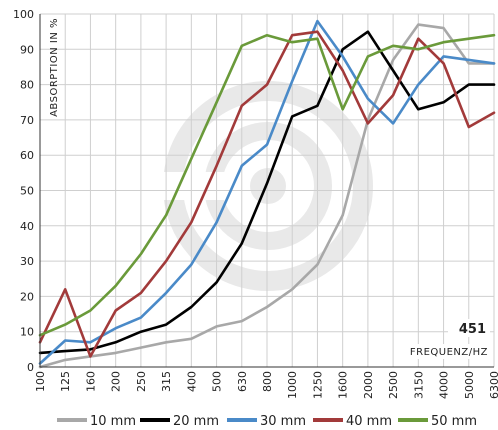 The height and width of the screenshot is (430, 498). What do you see at coordinates (27, 191) in the screenshot?
I see `y-tick-label-50: 50` at bounding box center [27, 191].